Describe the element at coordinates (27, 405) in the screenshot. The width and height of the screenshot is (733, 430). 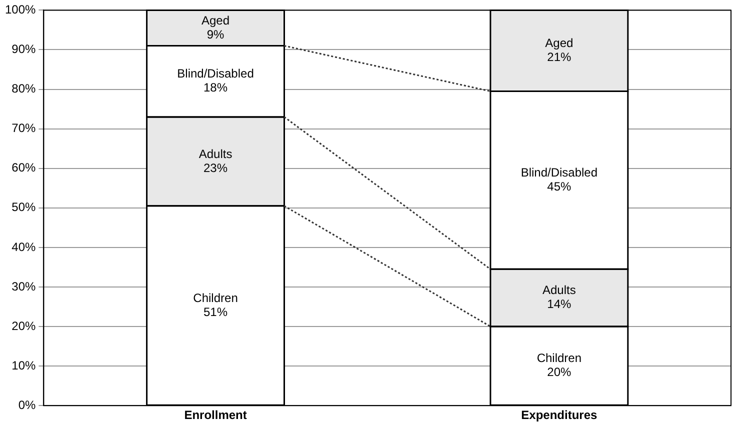
I see `y-tick-label: 0%` at that location.